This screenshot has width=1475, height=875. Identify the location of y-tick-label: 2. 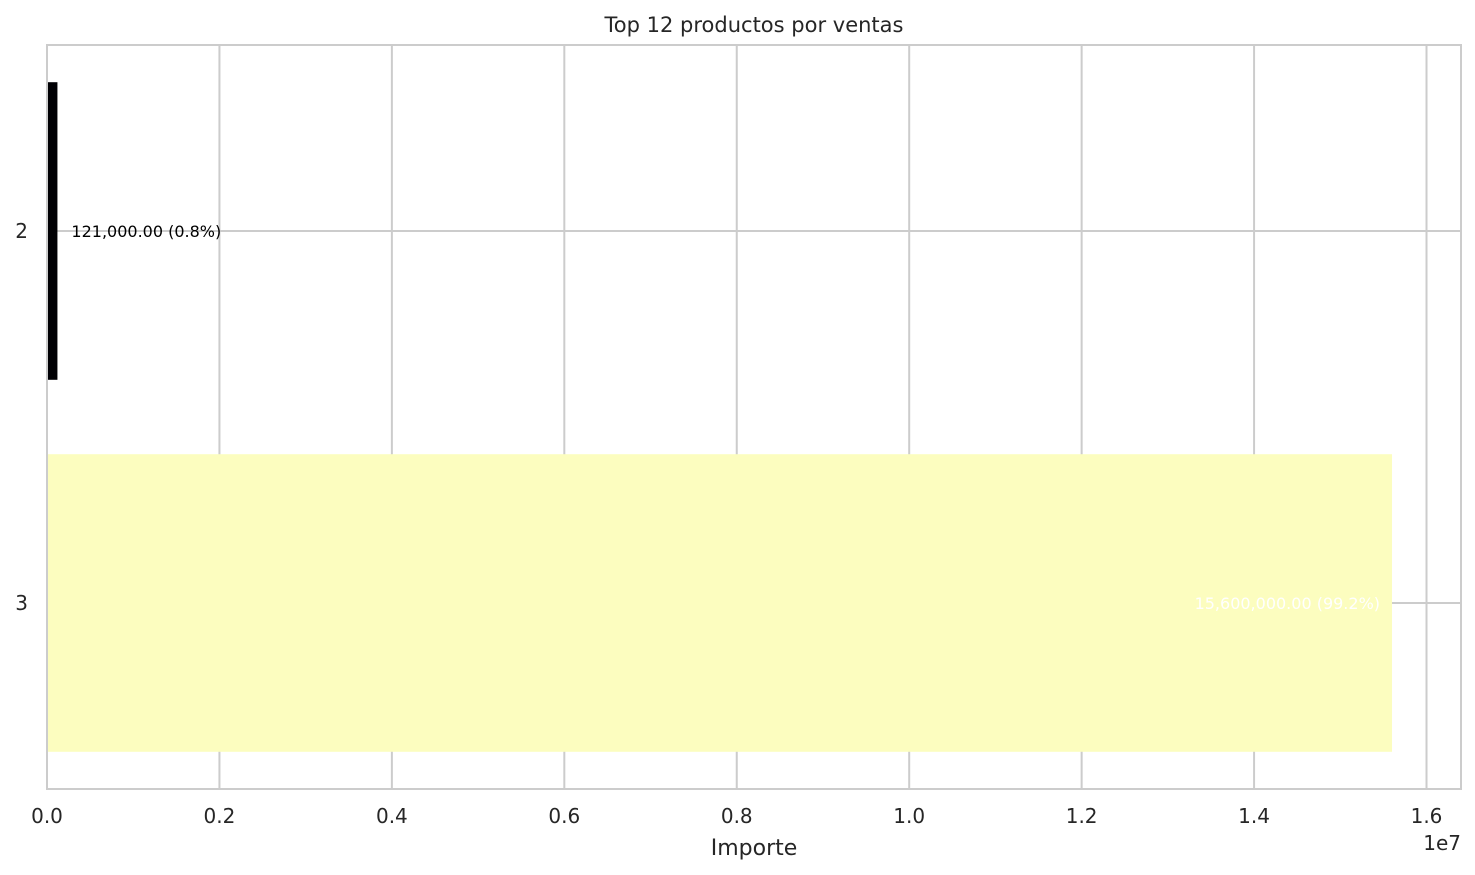
(21, 231).